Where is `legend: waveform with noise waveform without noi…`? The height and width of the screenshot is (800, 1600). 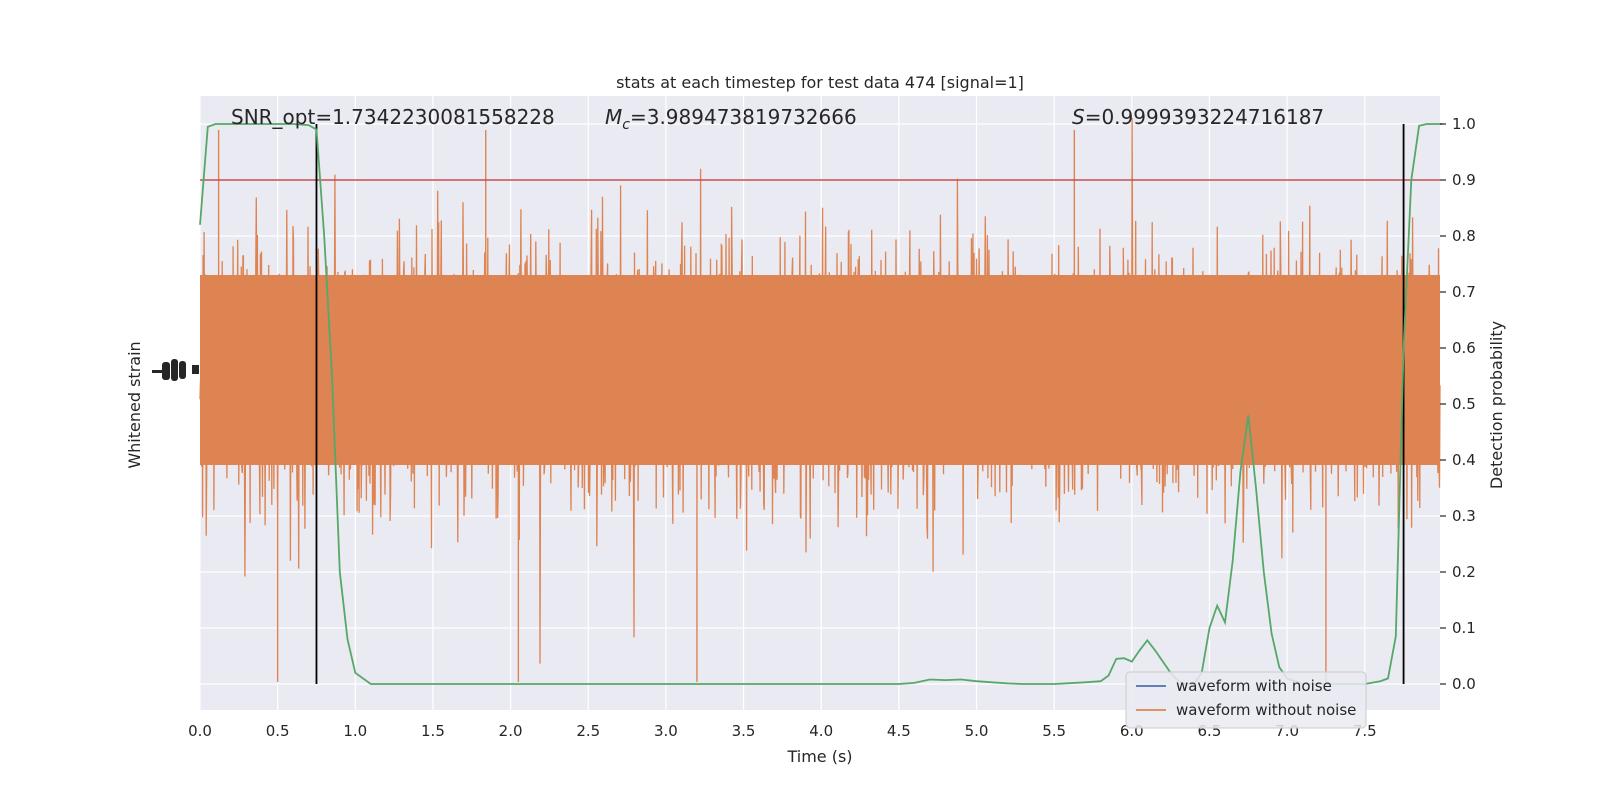 legend: waveform with noise waveform without noi… is located at coordinates (1246, 700).